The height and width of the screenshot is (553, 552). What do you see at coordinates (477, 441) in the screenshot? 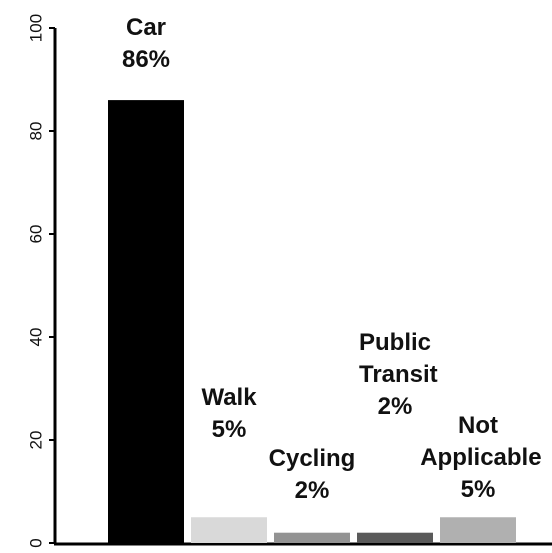
I see `category-label: Not Applicable` at bounding box center [477, 441].